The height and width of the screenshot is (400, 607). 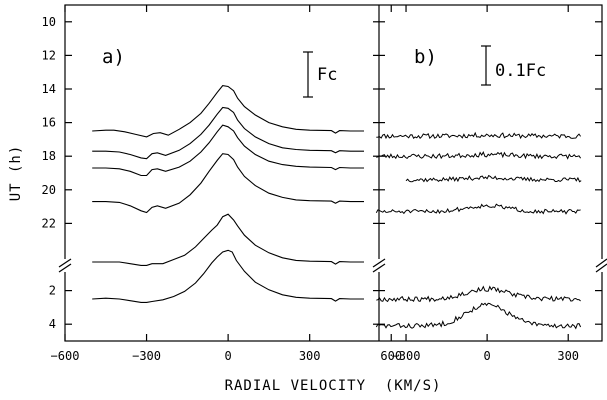 I want to click on axis-break-gap-right, so click(x=601, y=265).